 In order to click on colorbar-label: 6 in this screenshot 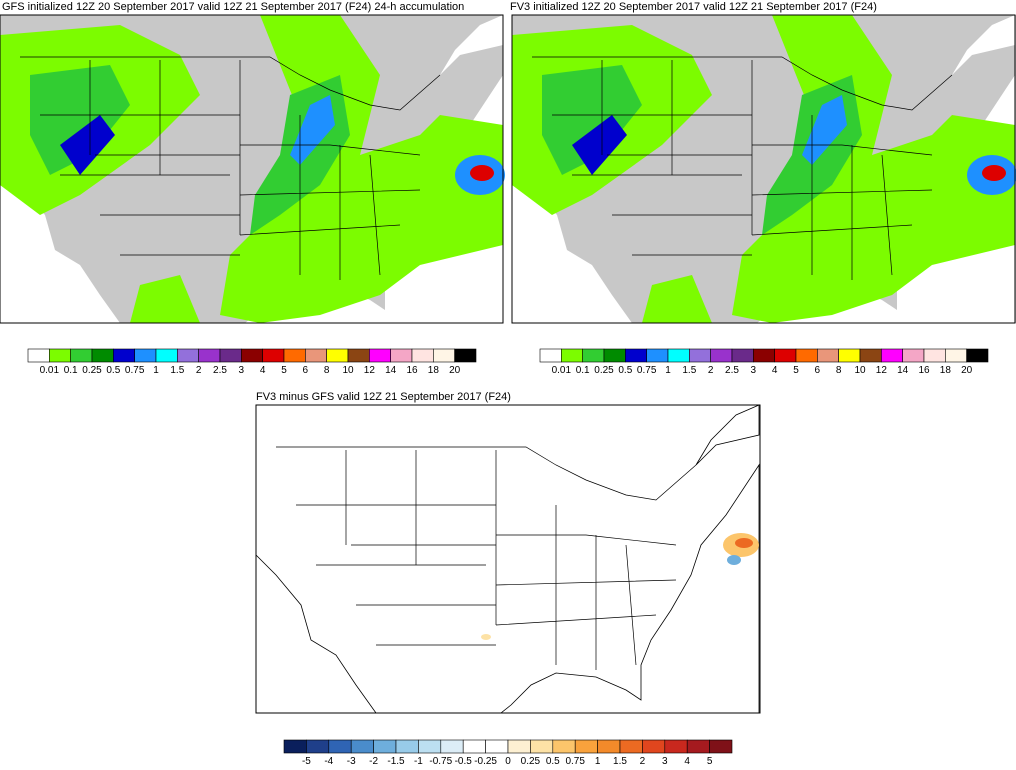, I will do `click(818, 370)`.